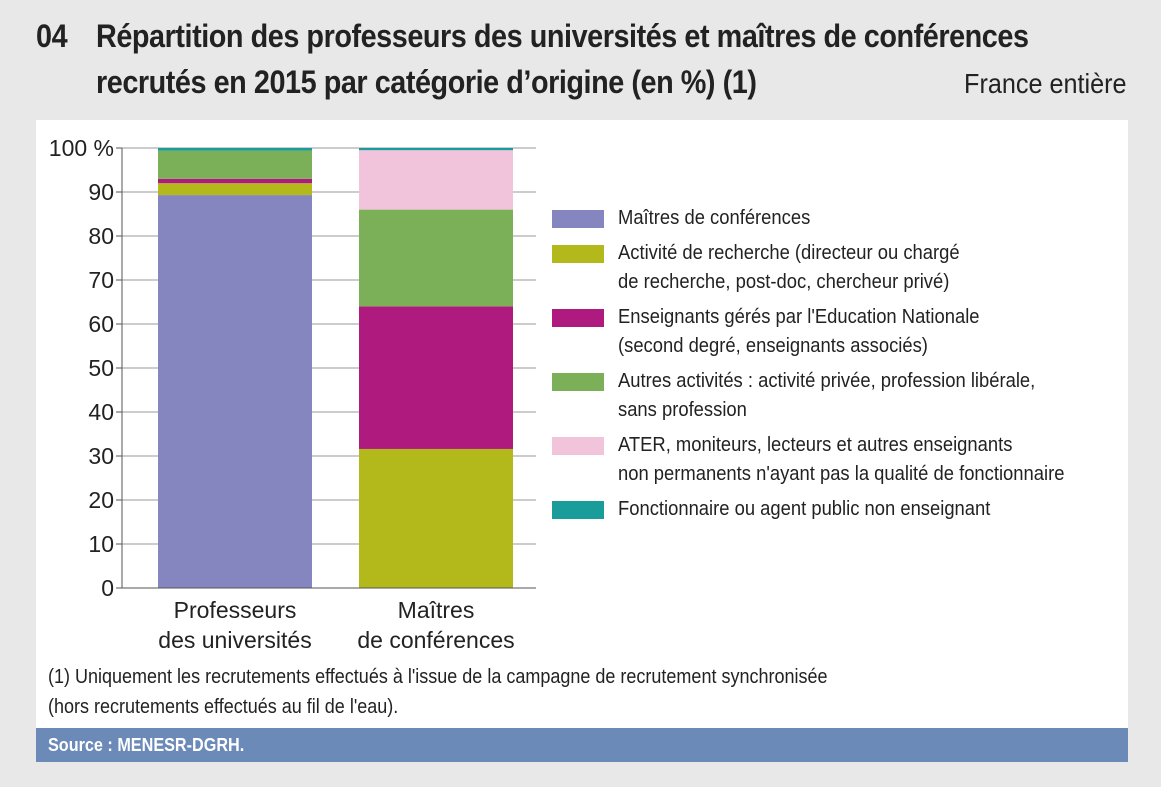 The image size is (1161, 787). Describe the element at coordinates (107, 588) in the screenshot. I see `y-tick-label: 0` at that location.